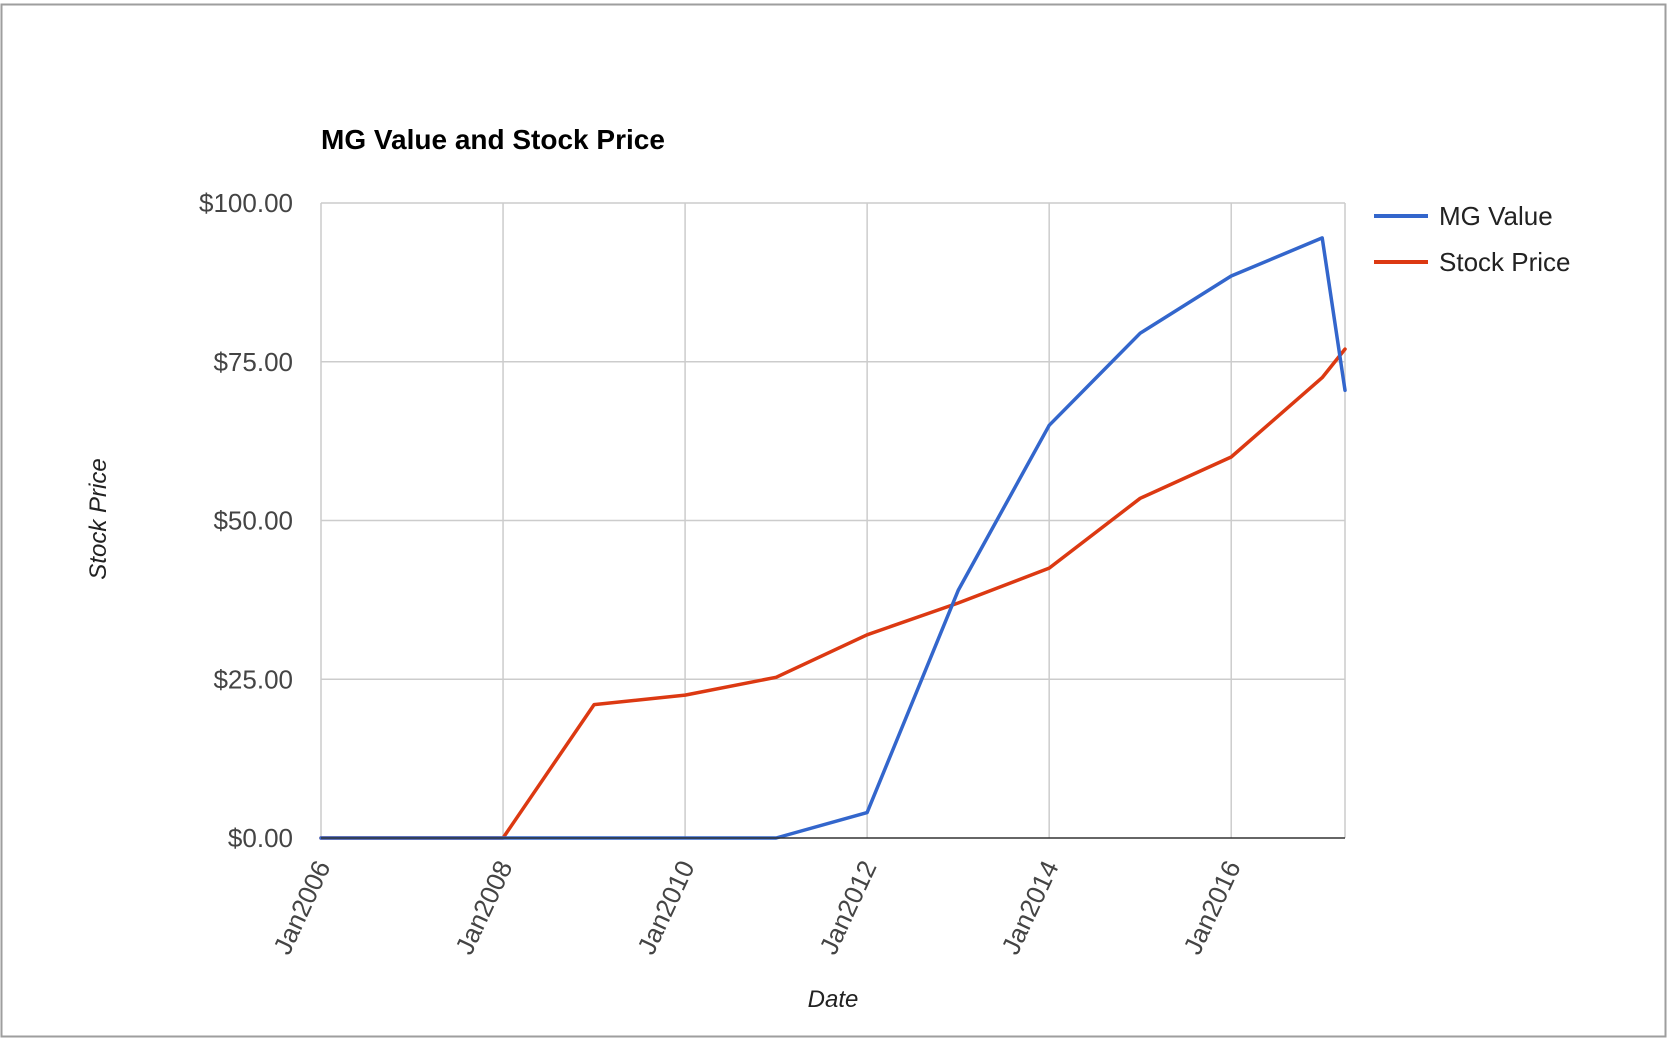 The image size is (1667, 1047). Describe the element at coordinates (253, 521) in the screenshot. I see `y-tick-label: $50.00` at that location.